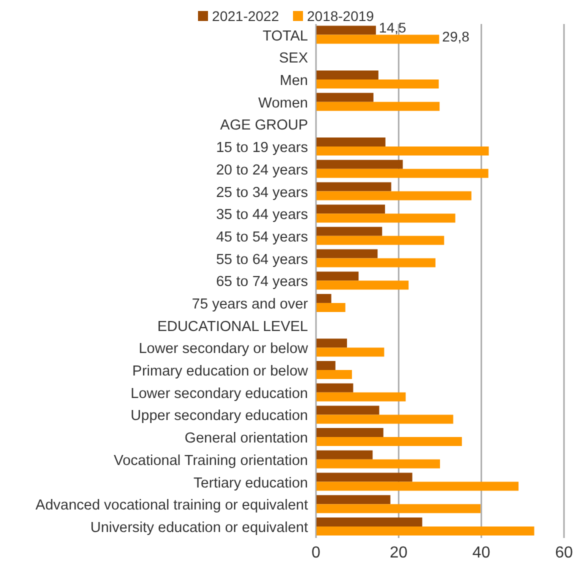 This screenshot has height=570, width=580. I want to click on y-tick-label: Vocational Training orientation, so click(211, 460).